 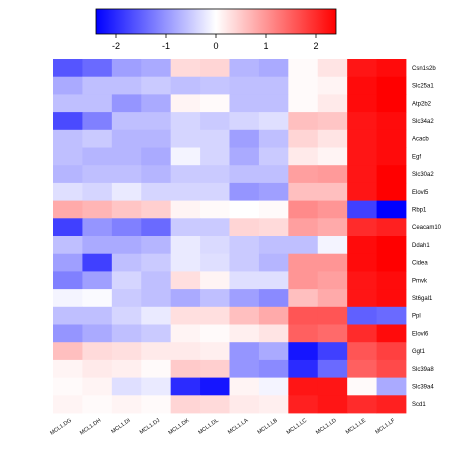 What do you see at coordinates (423, 87) in the screenshot?
I see `row-label: Slc25a1` at bounding box center [423, 87].